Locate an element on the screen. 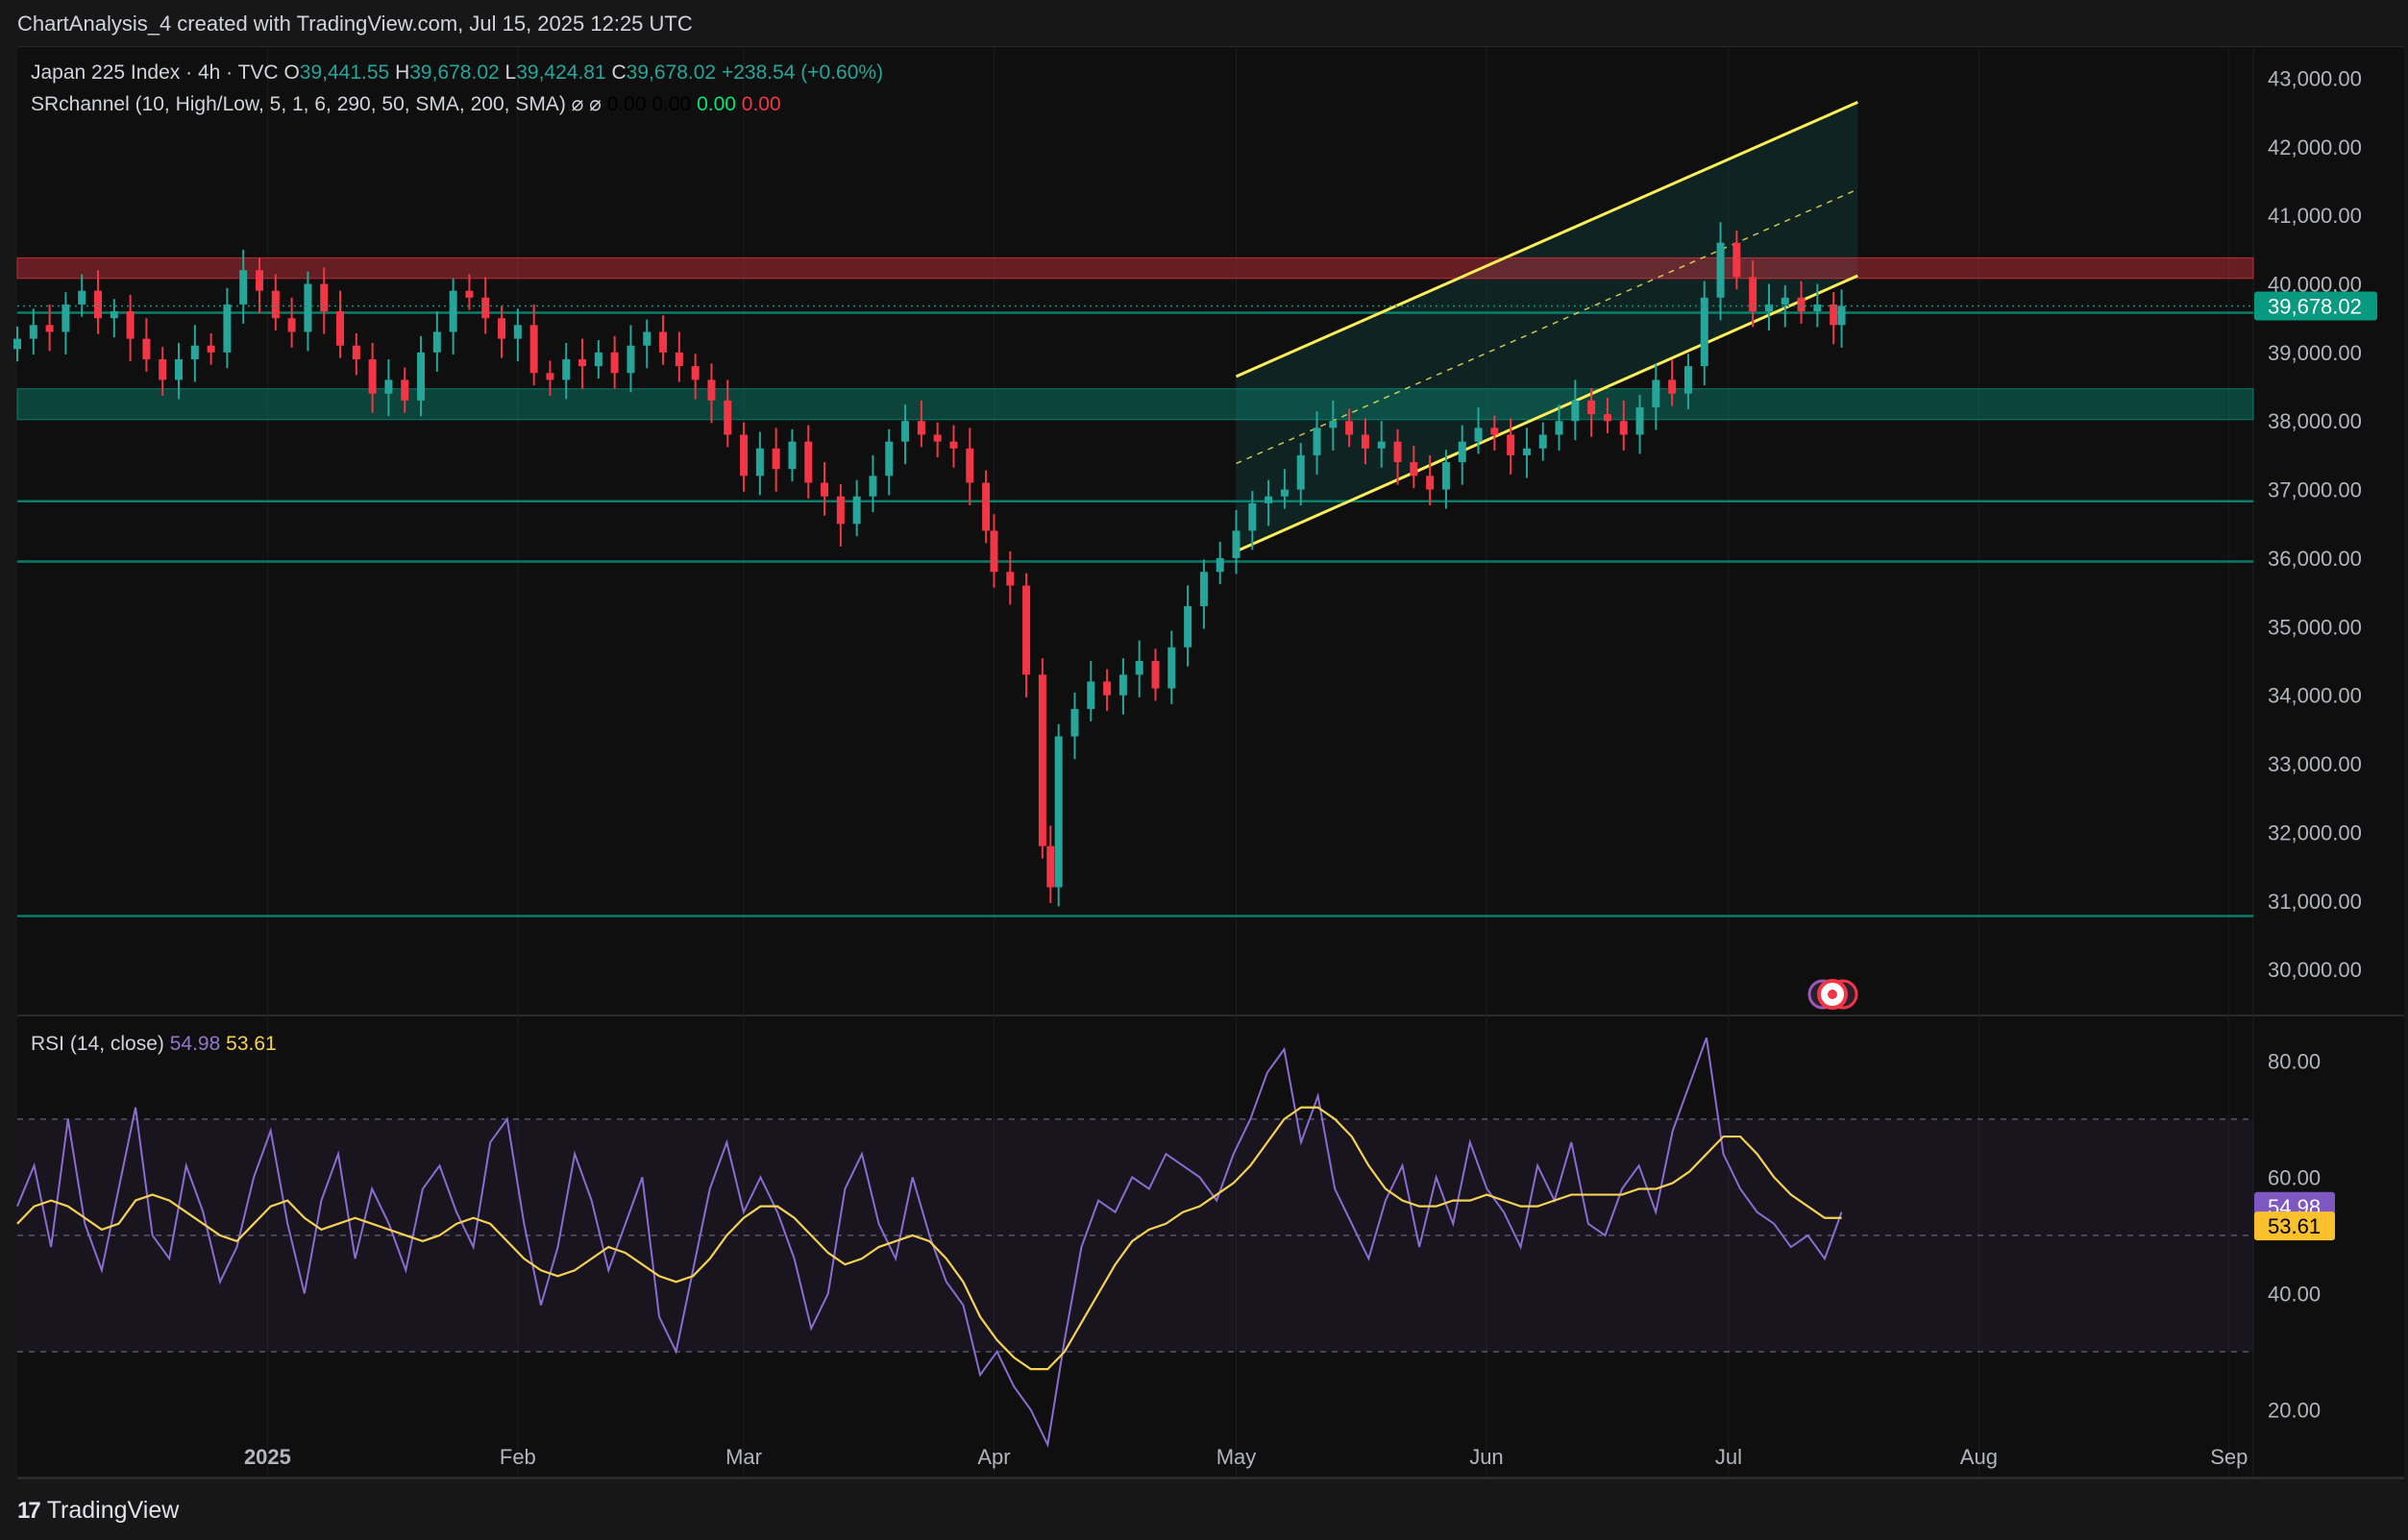 Image resolution: width=2408 pixels, height=1540 pixels. rsi-ma-line is located at coordinates (929, 1239).